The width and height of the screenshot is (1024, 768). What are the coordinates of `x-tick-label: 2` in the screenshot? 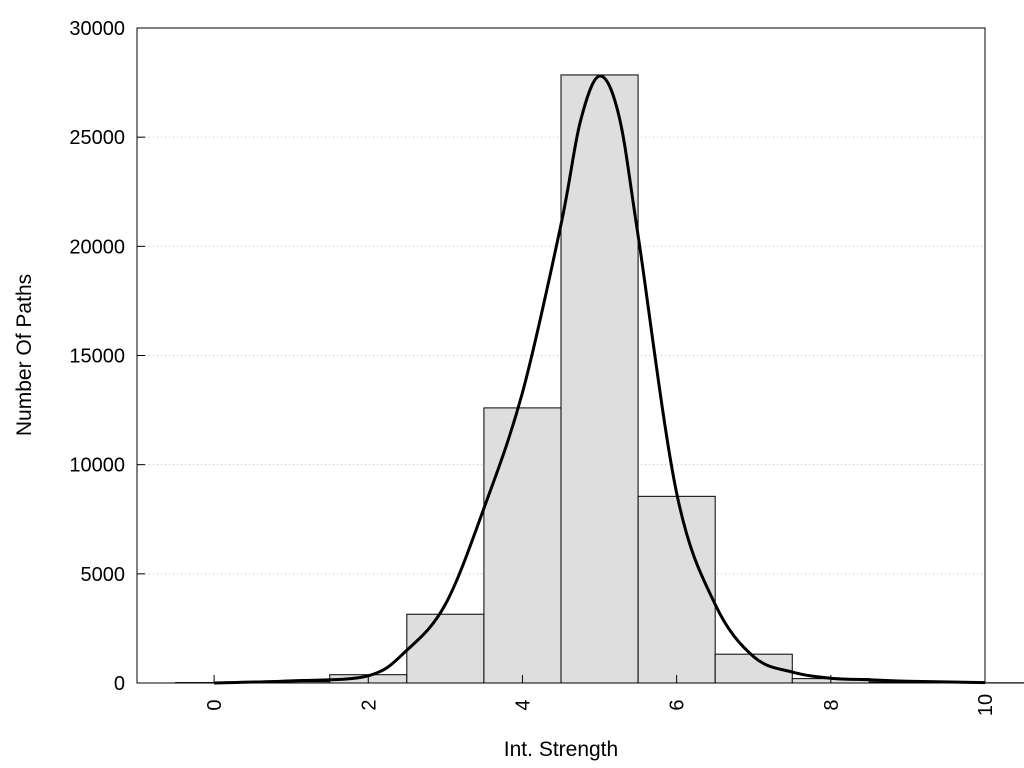 It's located at (369, 704).